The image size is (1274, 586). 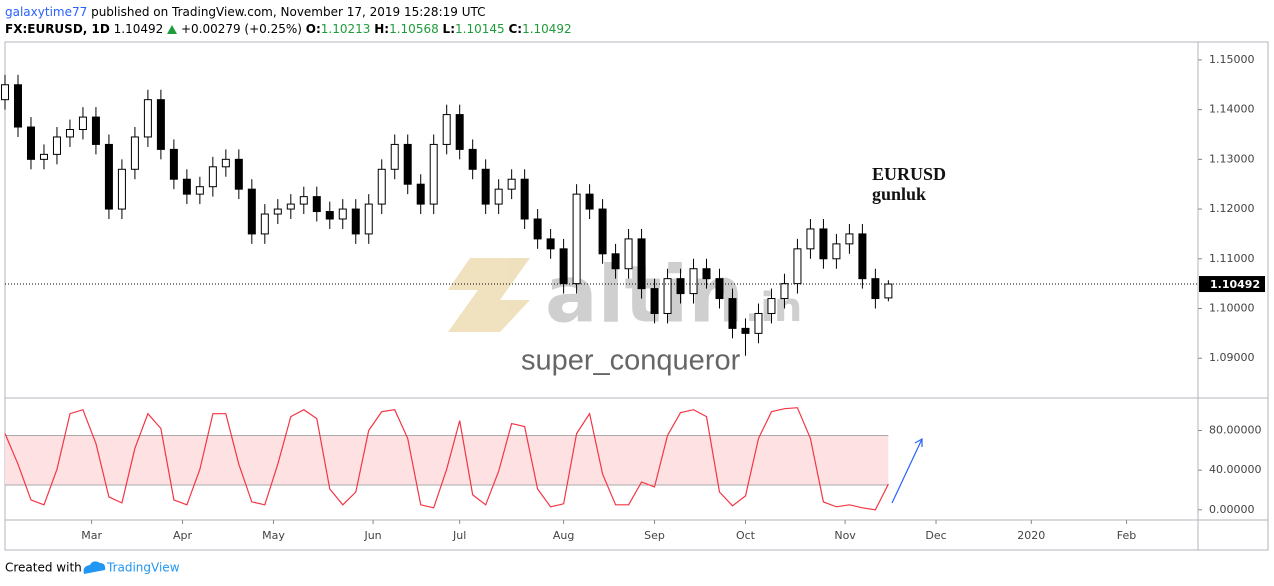 What do you see at coordinates (899, 194) in the screenshot?
I see `annotation: gunluk` at bounding box center [899, 194].